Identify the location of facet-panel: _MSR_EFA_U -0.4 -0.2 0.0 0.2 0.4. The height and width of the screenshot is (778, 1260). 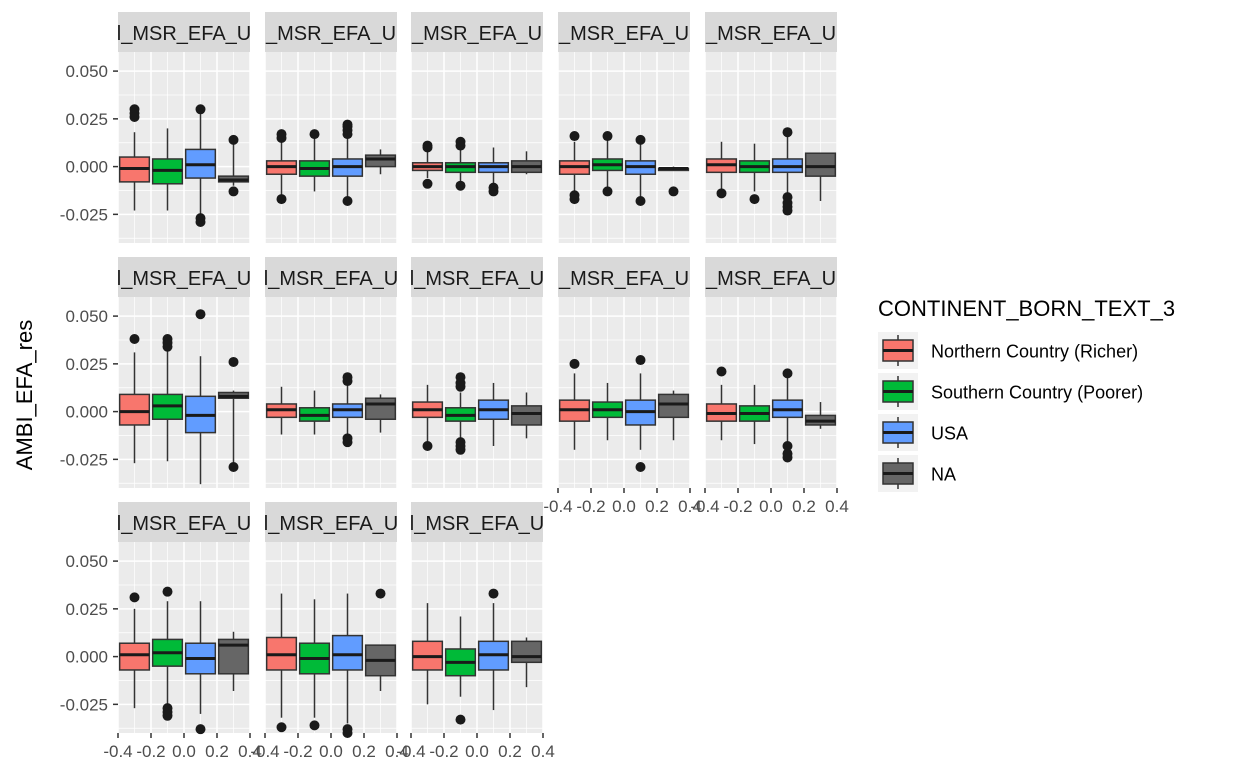
(622, 386).